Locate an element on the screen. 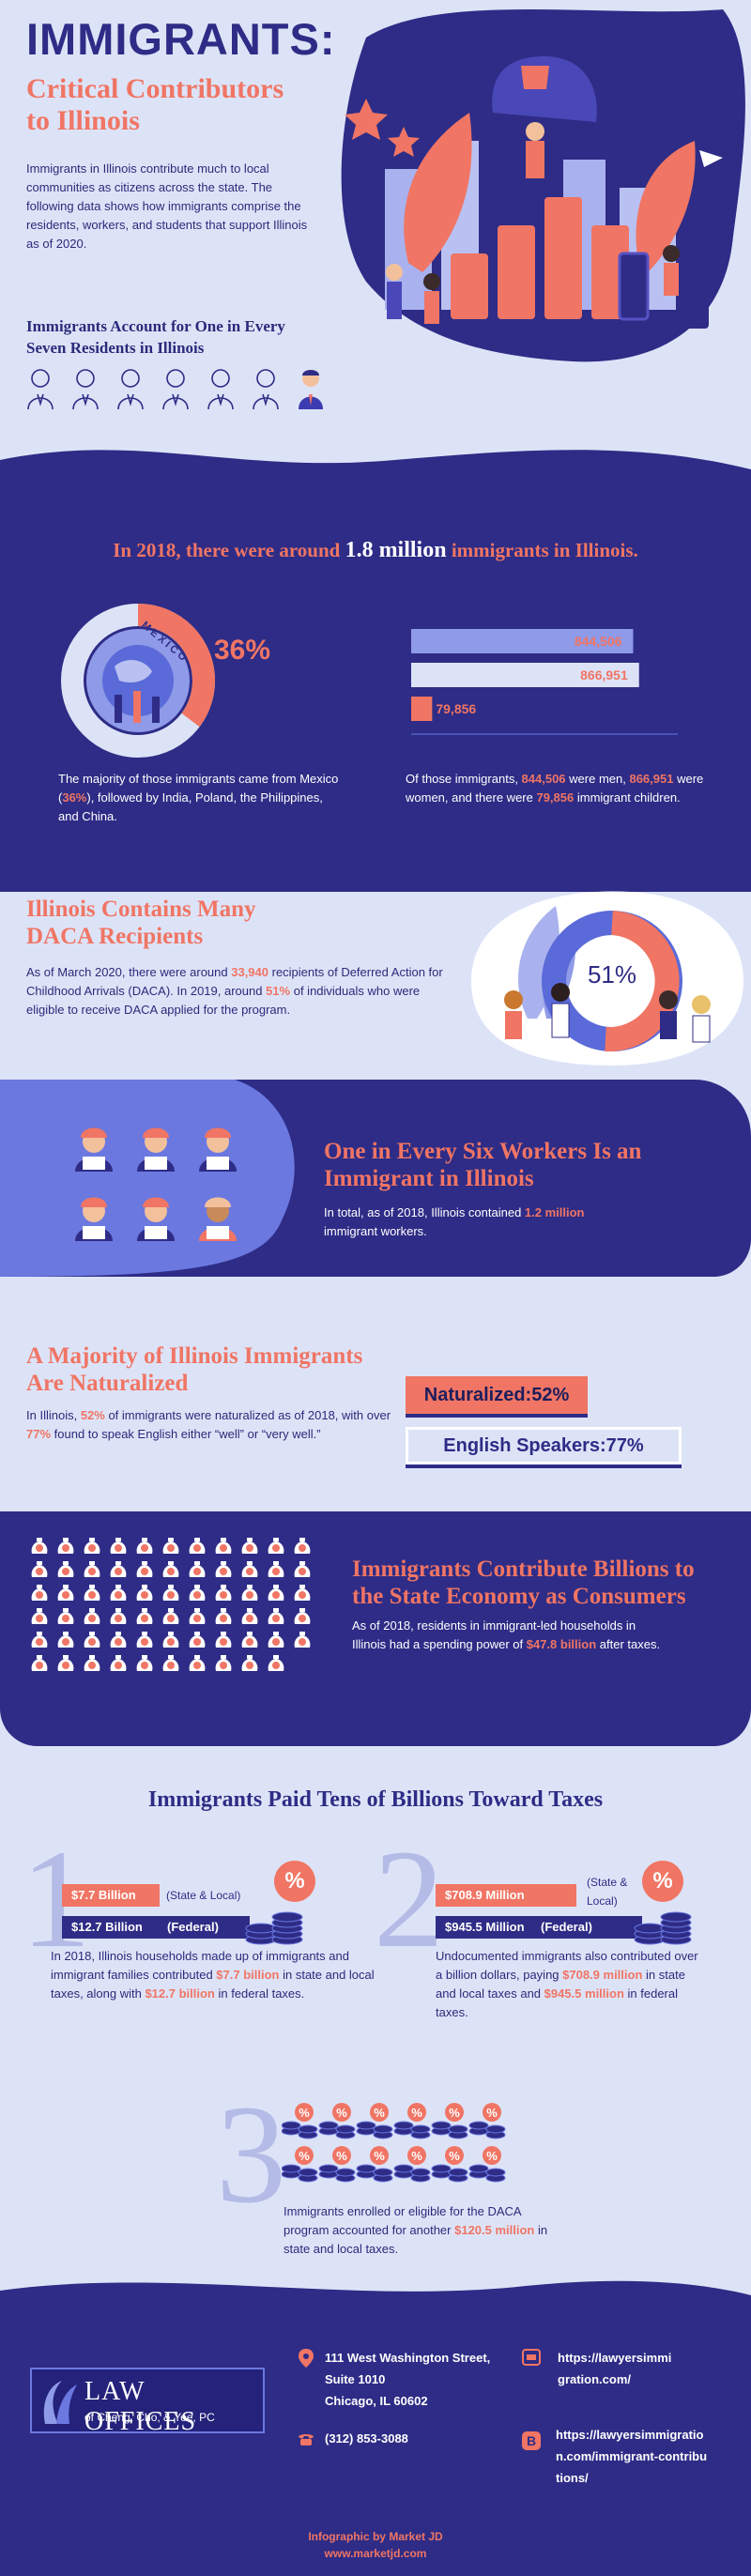 The image size is (751, 2576). website-link: https://lawyersimmi gration.com/ is located at coordinates (614, 2369).